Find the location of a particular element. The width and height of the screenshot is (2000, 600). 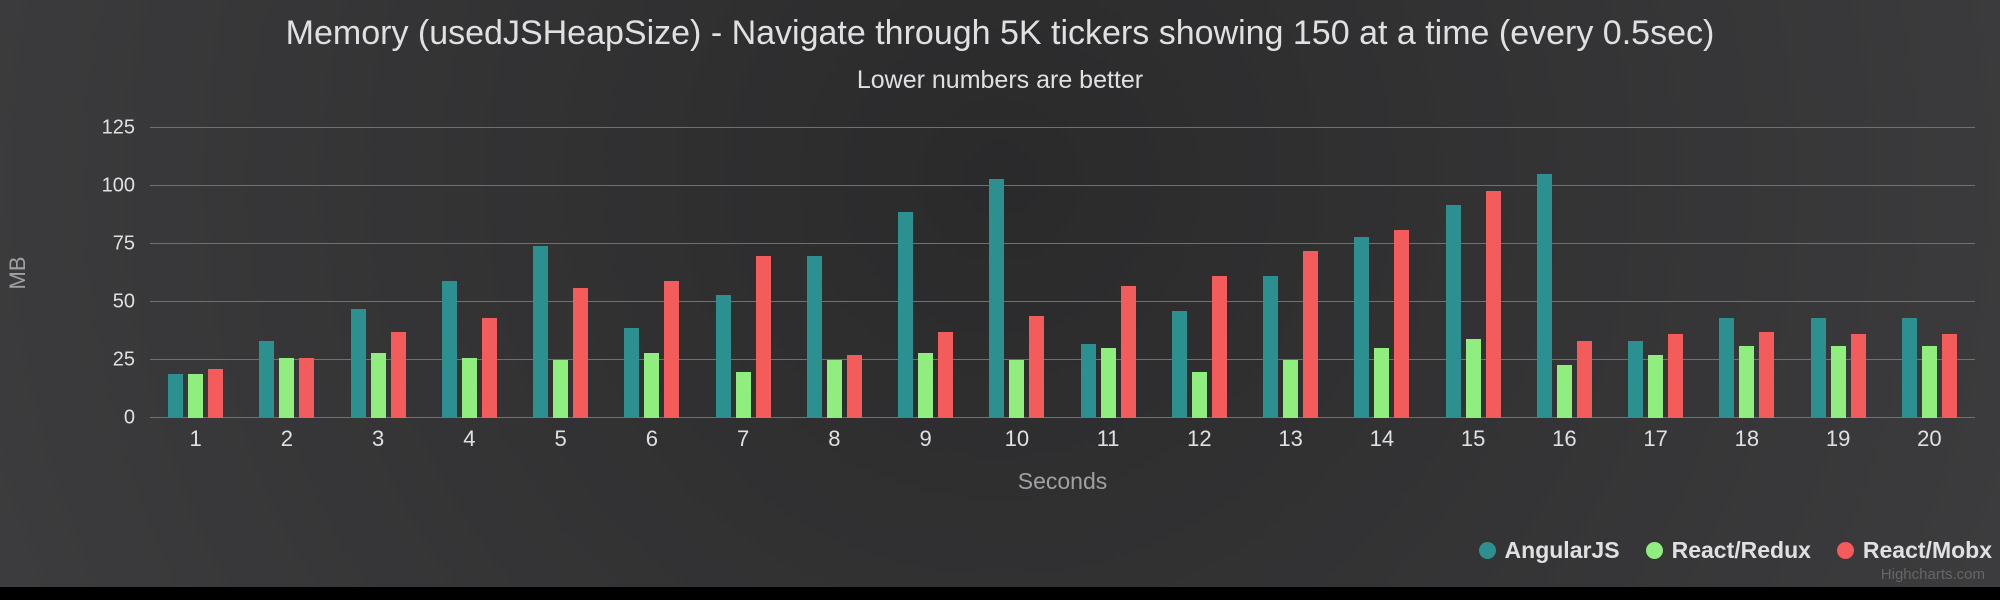

x-axis-title: Seconds is located at coordinates (1062, 481).